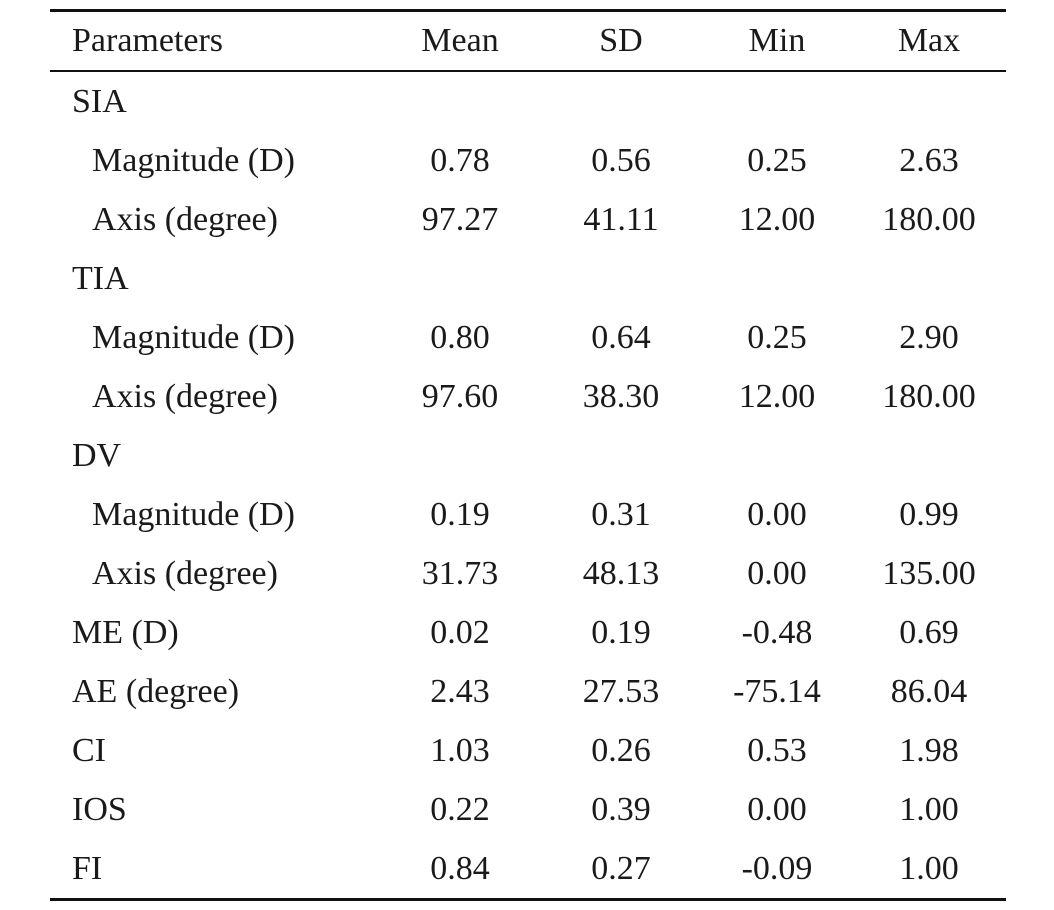 Image resolution: width=1054 pixels, height=910 pixels. I want to click on cell-min: -0.09, so click(777, 868).